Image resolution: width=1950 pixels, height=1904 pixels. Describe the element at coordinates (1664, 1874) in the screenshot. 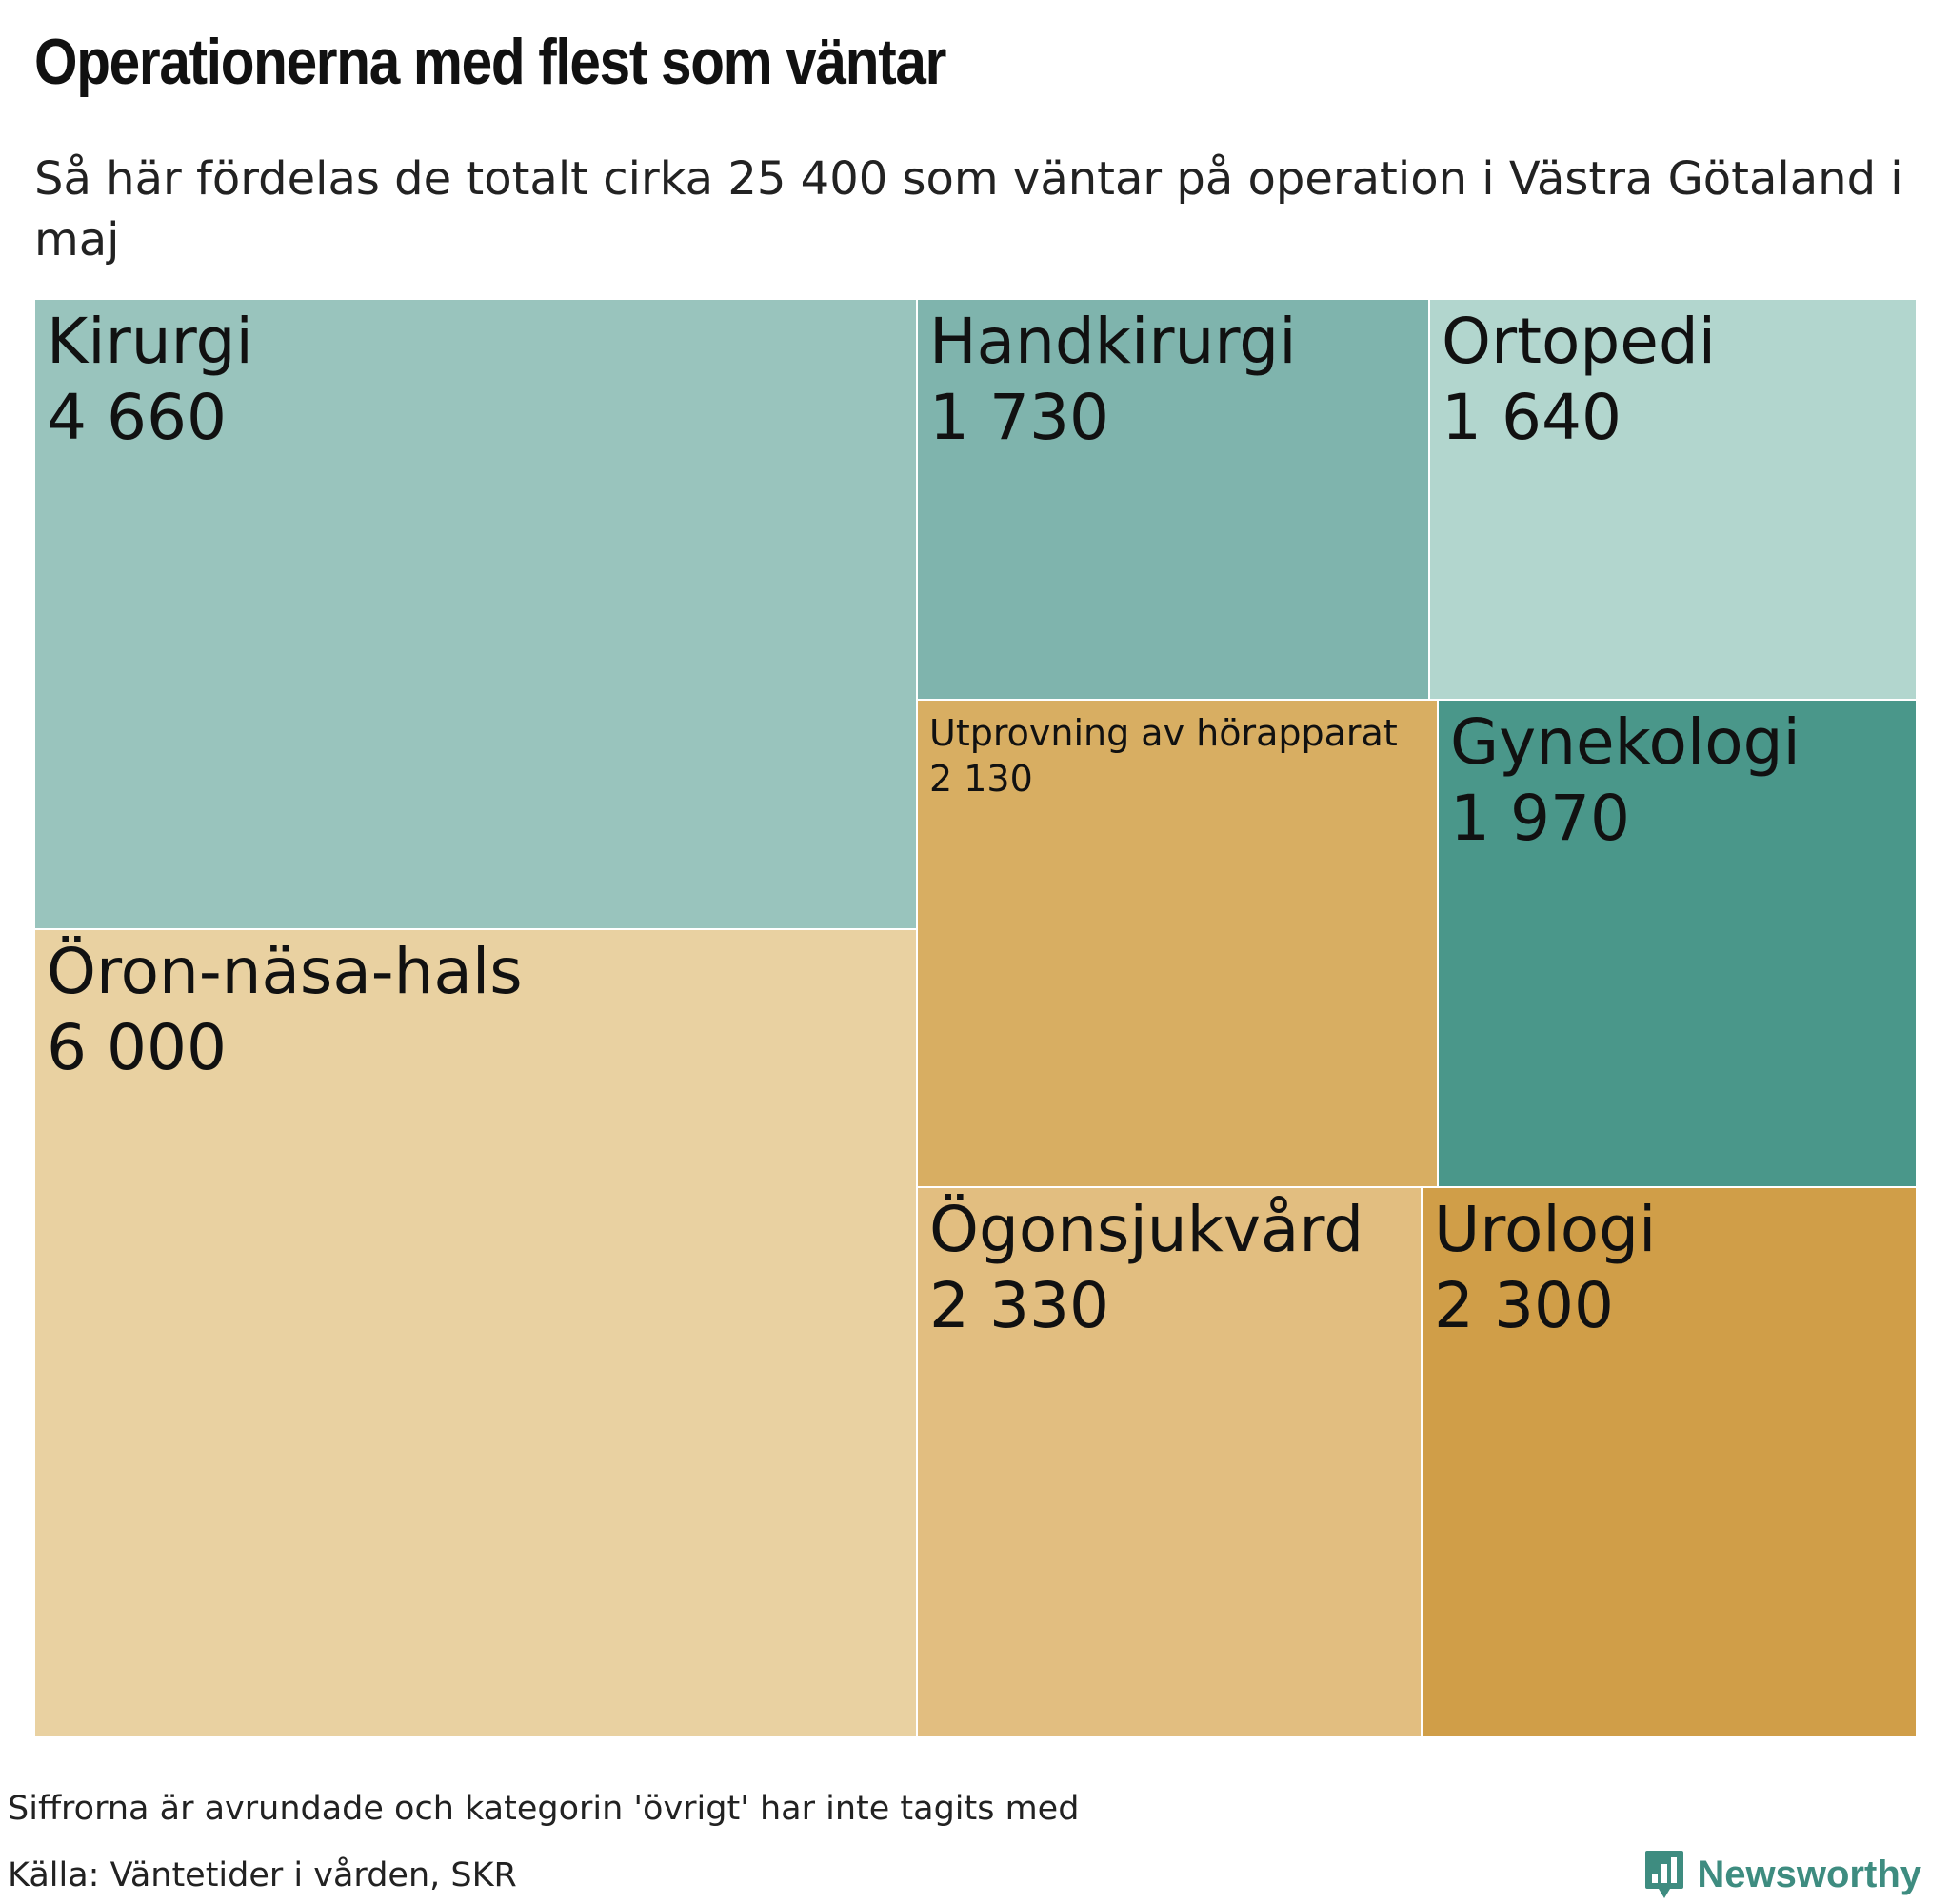

I see `bar-chart-icon` at that location.